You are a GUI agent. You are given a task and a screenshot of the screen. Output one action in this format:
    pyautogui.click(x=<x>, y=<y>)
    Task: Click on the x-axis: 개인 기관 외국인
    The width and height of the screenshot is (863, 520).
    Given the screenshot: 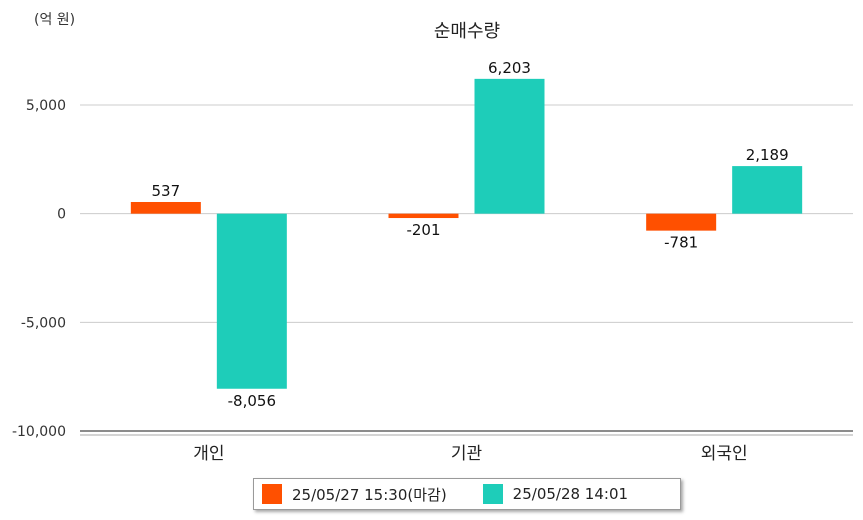 What is the action you would take?
    pyautogui.click(x=470, y=454)
    